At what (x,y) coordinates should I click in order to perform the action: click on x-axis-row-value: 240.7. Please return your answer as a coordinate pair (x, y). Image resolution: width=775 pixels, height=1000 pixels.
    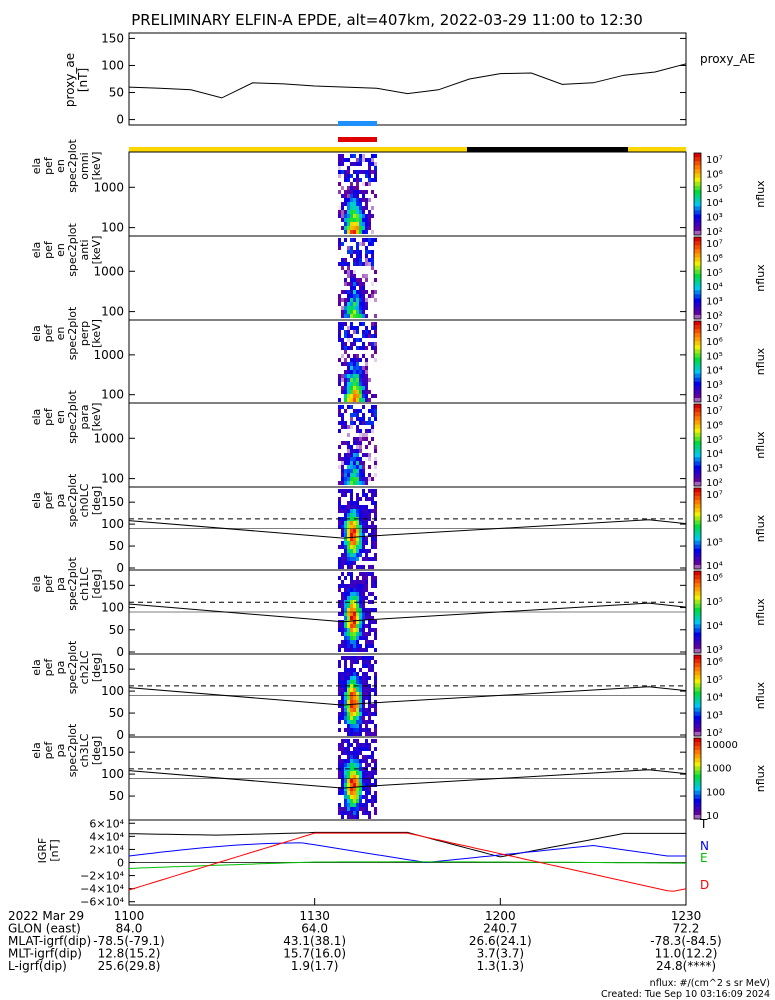
    Looking at the image, I should click on (500, 929).